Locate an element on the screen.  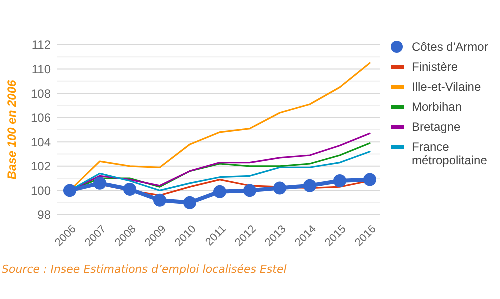
legend-label: Finistère is located at coordinates (435, 67).